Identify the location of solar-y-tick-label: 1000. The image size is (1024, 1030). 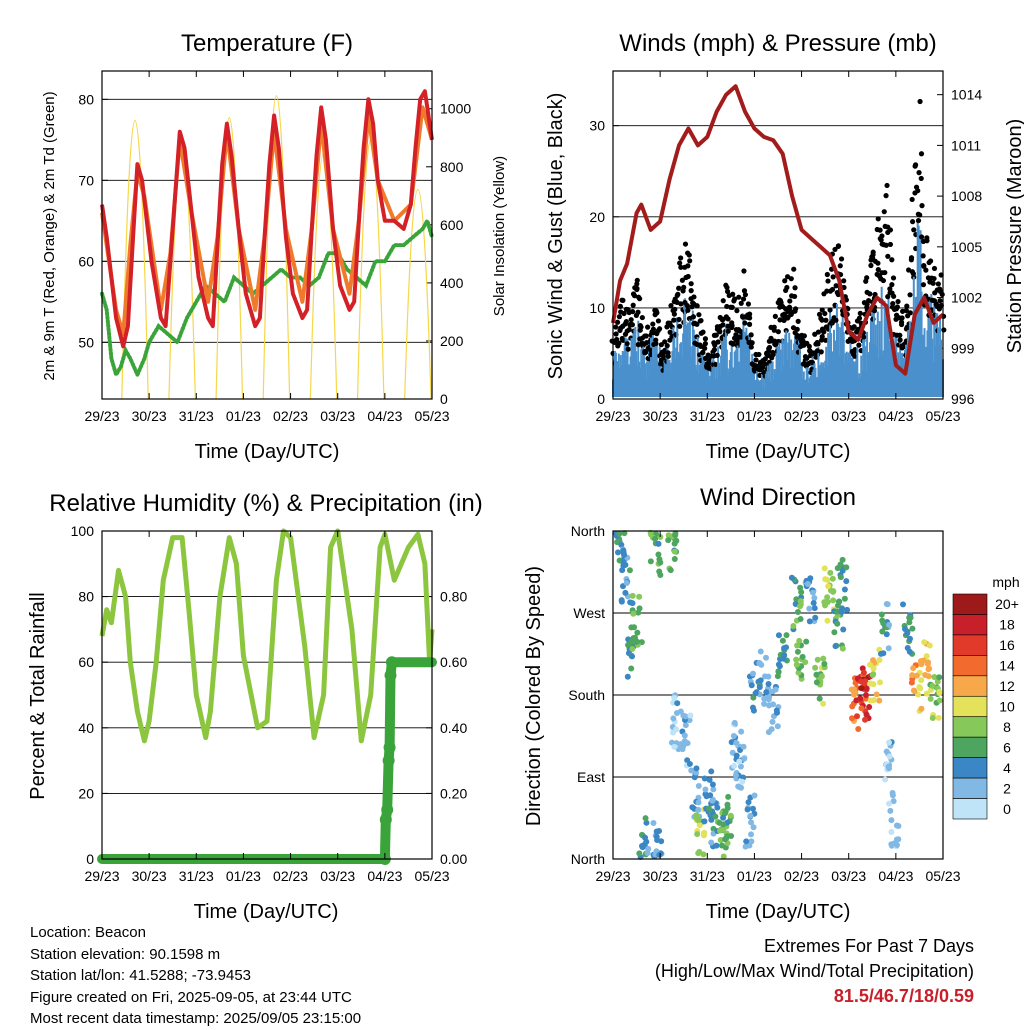
(455, 109).